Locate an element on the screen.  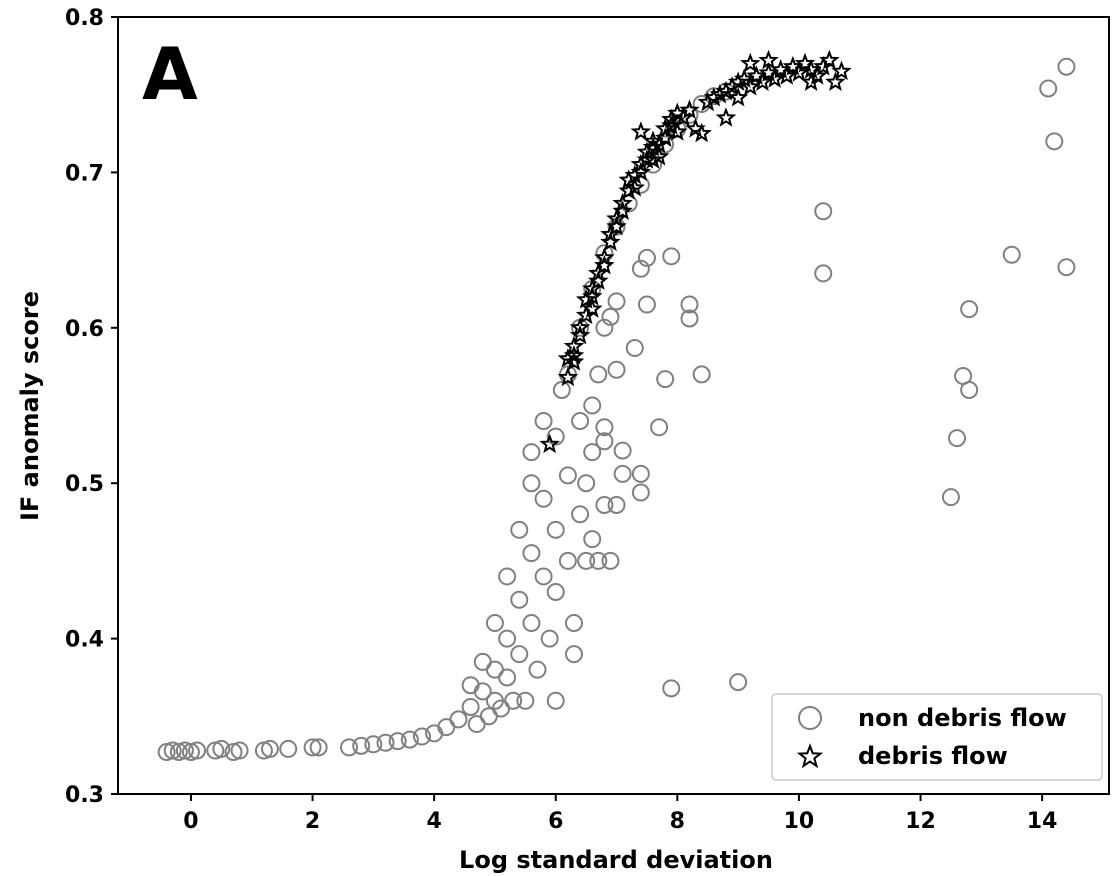
y-tick-label: 0.4 is located at coordinates (84, 640).